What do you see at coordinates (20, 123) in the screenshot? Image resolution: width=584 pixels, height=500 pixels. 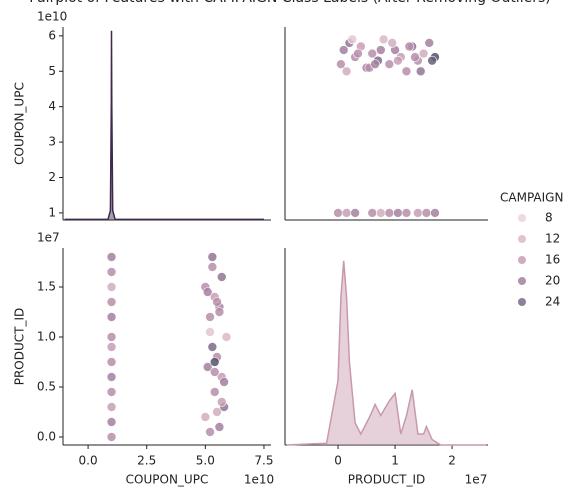 I see `y-axis-label: COUPON_UPC` at bounding box center [20, 123].